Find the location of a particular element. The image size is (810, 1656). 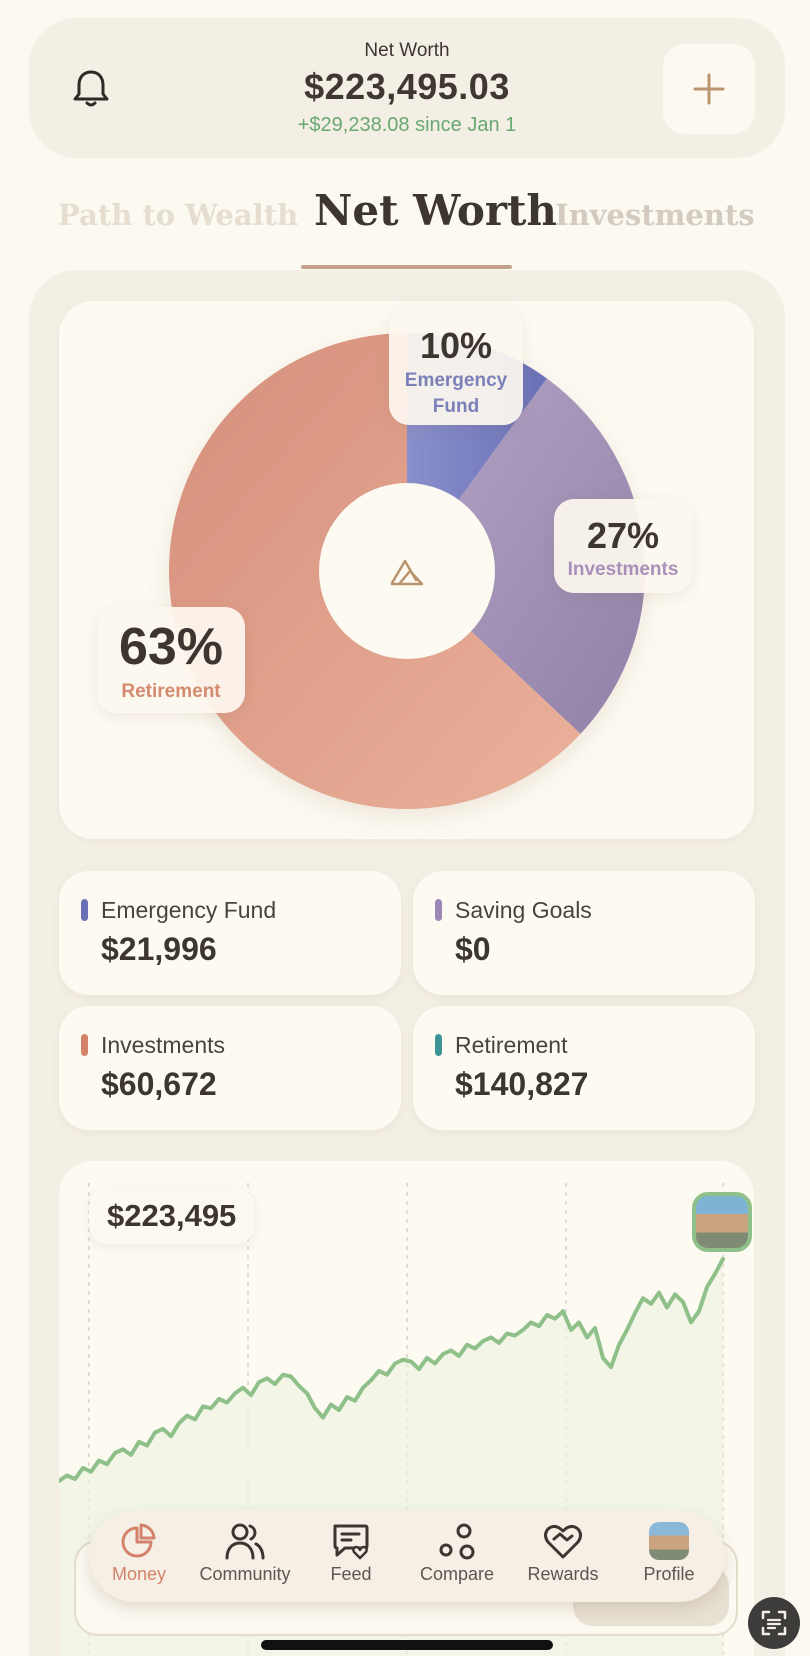

compare-icon is located at coordinates (457, 1541).